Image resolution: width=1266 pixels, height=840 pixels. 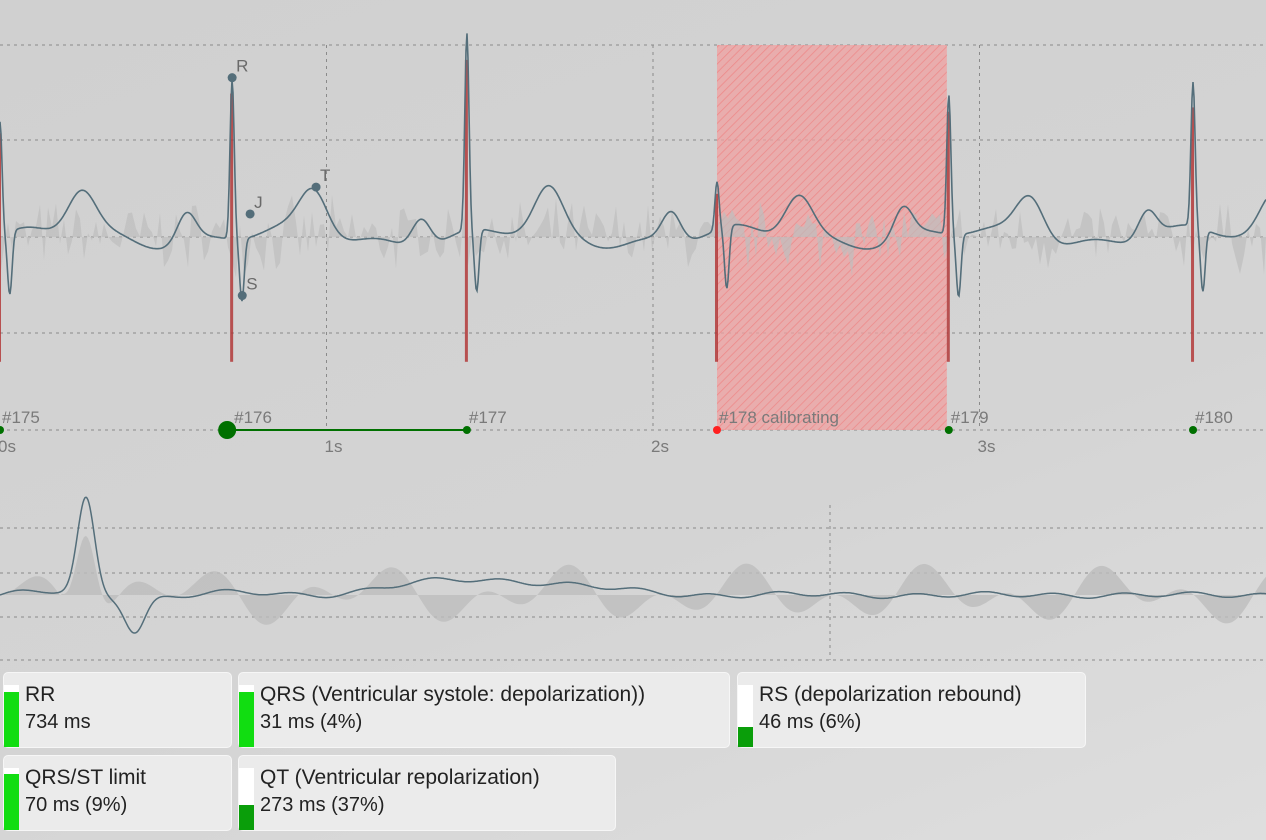 I want to click on card-value: 70 ms (9%), so click(x=76, y=805).